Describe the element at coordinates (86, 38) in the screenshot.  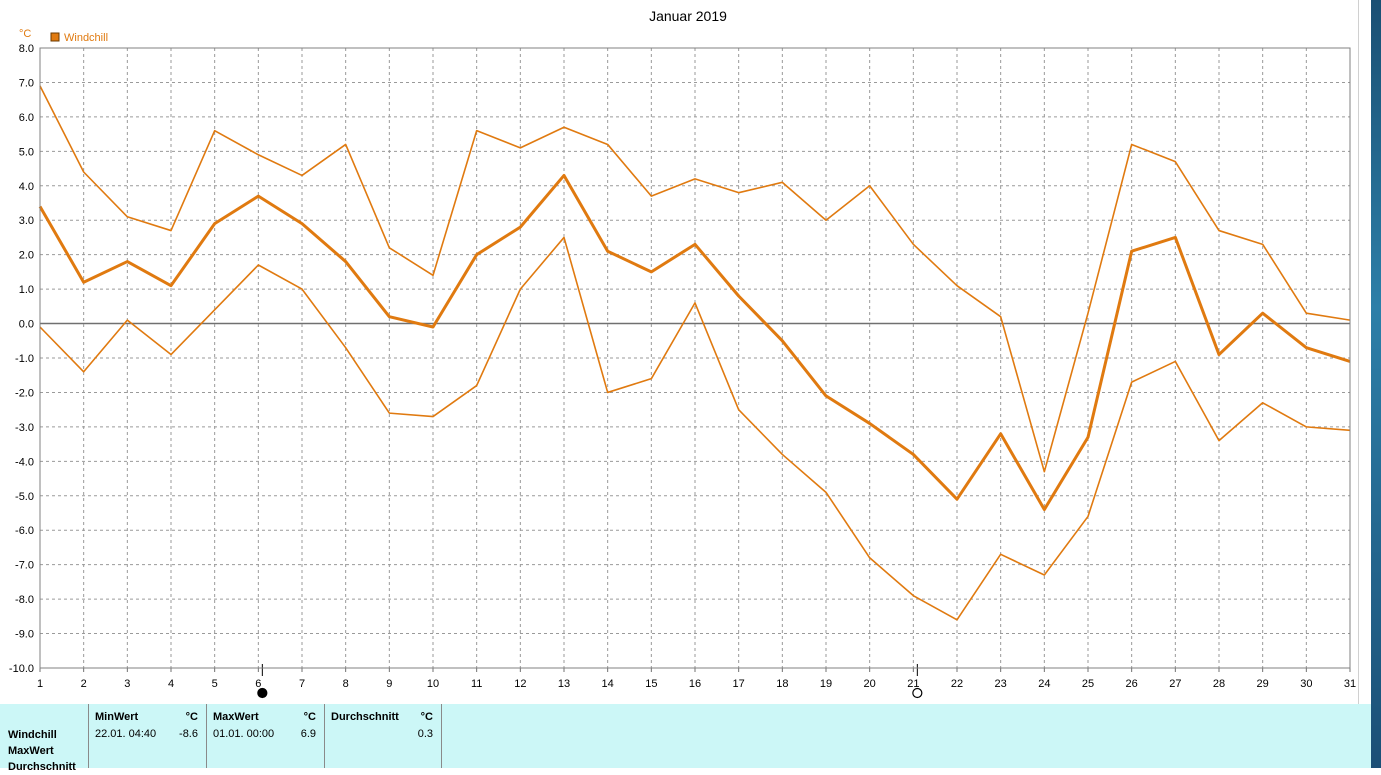
I see `legend-label: Windchill` at that location.